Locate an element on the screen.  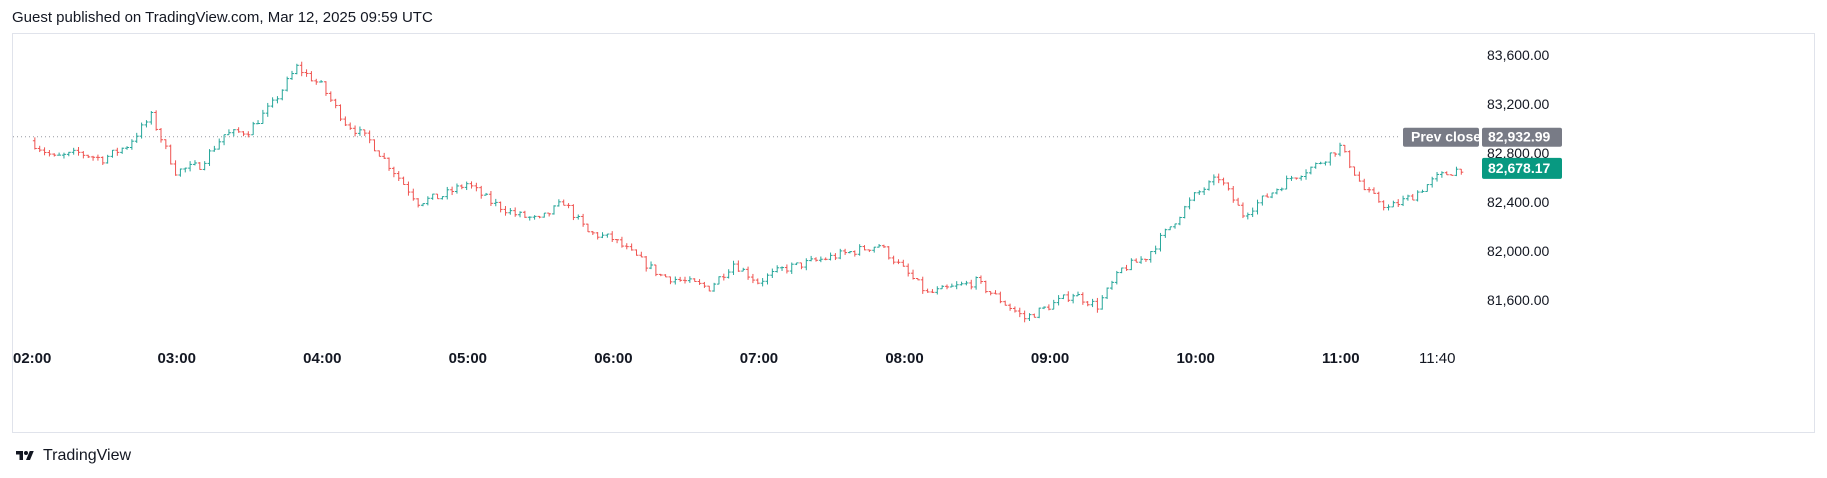
brand-name: TradingView is located at coordinates (87, 455).